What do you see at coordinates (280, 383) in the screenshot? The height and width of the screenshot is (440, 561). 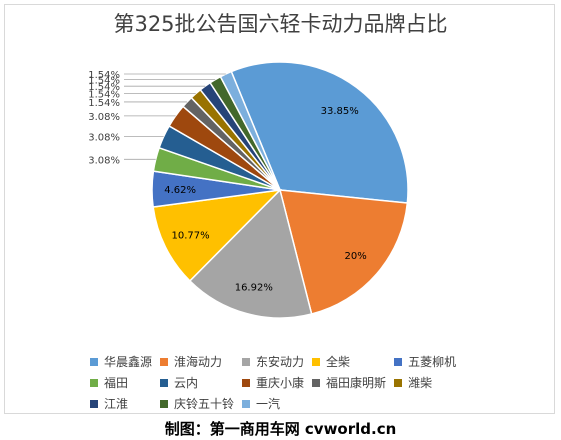 I see `legend-label: 重庆小康` at bounding box center [280, 383].